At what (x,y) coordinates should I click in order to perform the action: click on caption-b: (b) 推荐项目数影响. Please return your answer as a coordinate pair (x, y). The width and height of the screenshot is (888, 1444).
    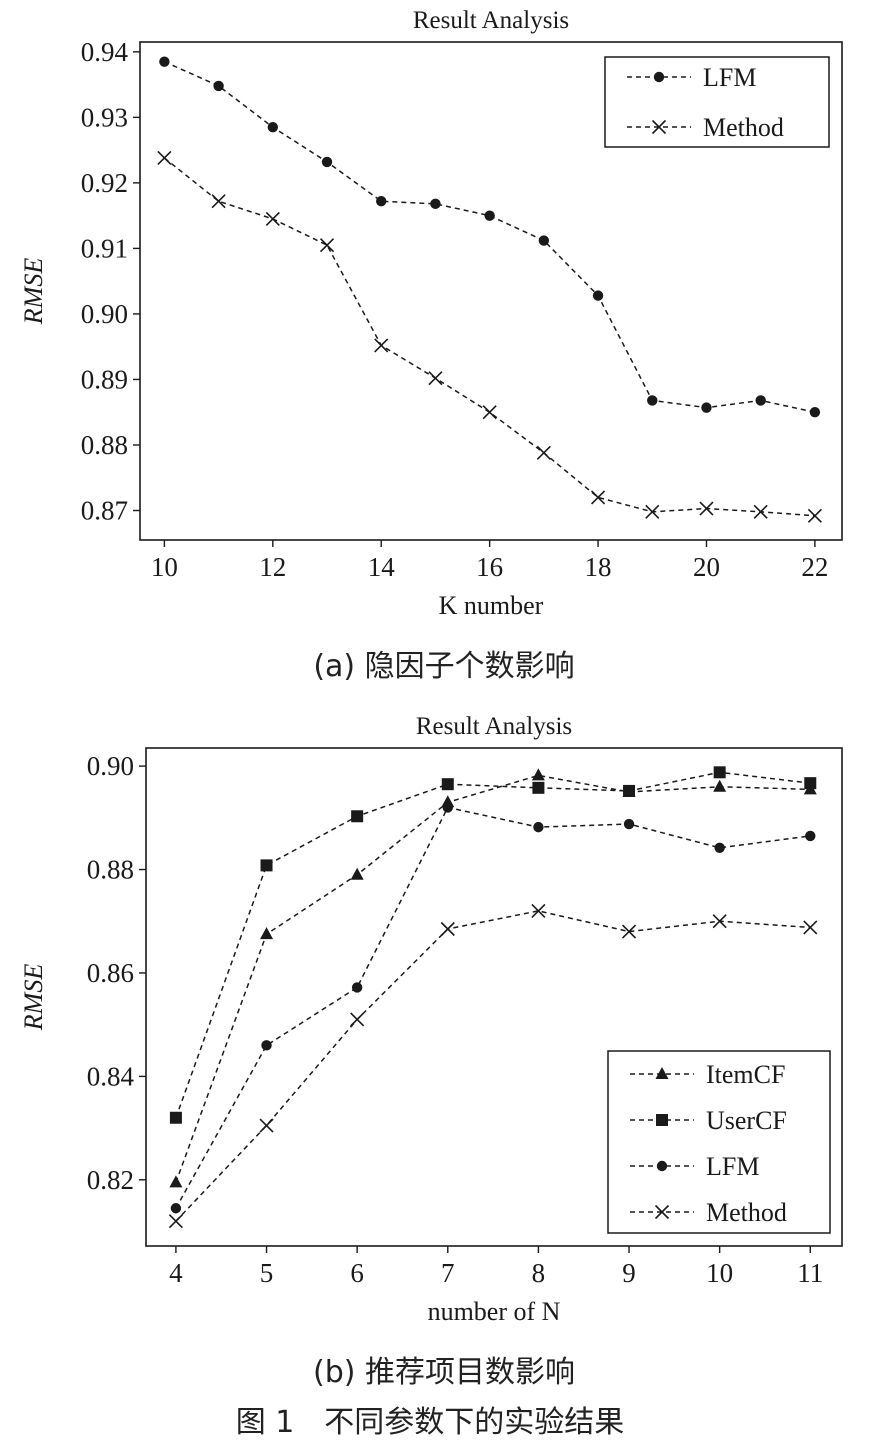
    Looking at the image, I should click on (444, 1372).